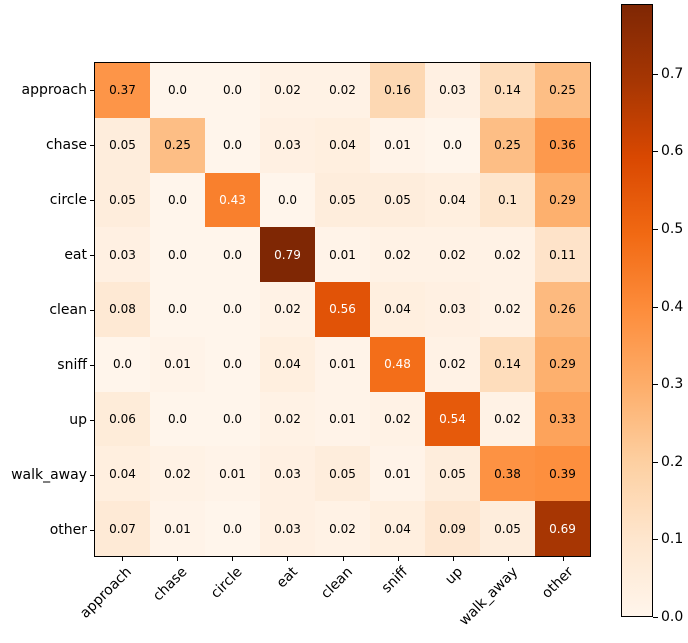  I want to click on heatmap-cell: 0.33, so click(562, 419).